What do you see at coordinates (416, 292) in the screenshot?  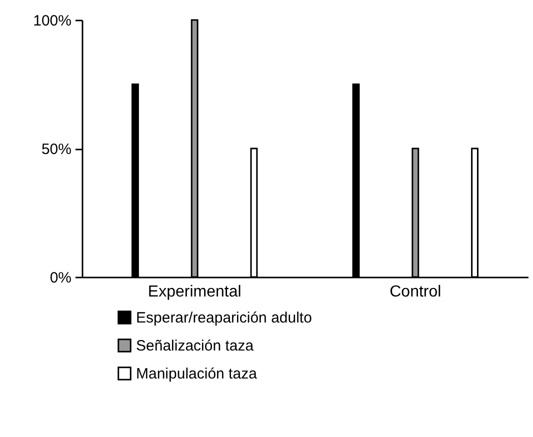 I see `x-tick-label: Control` at bounding box center [416, 292].